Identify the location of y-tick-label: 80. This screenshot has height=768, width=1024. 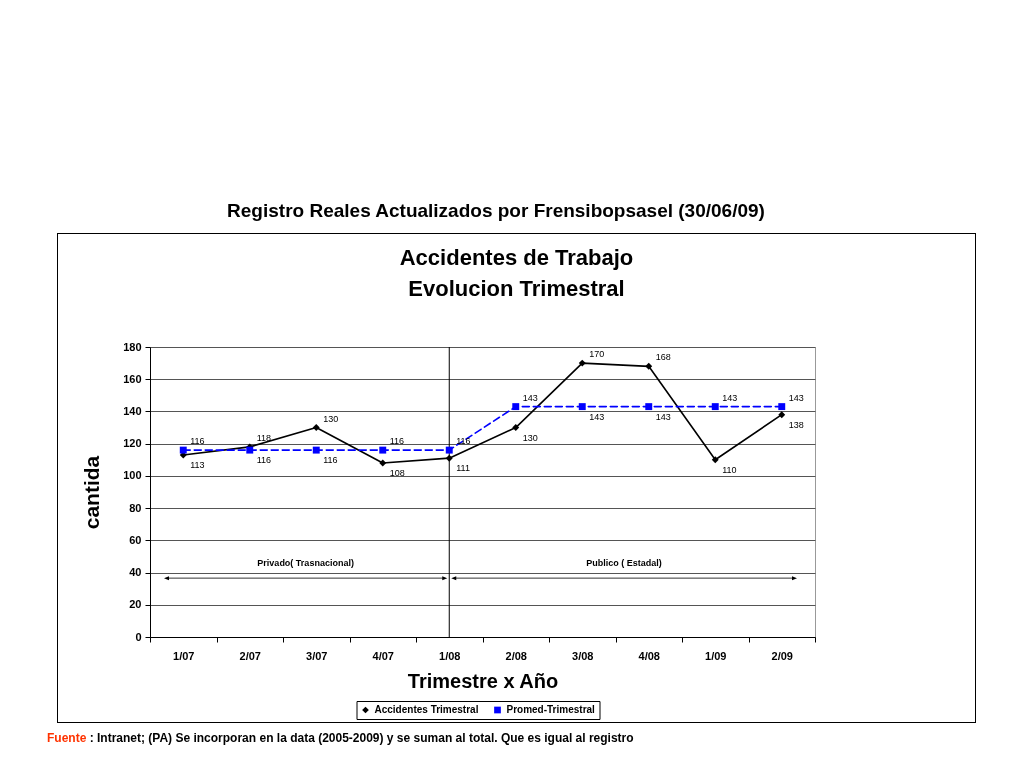
(135, 507).